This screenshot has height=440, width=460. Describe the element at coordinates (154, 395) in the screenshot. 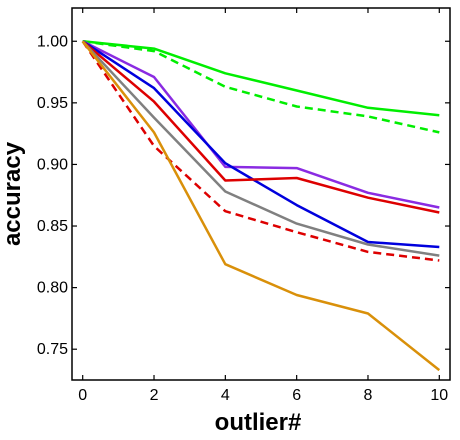

I see `x-tick-label: 2` at that location.